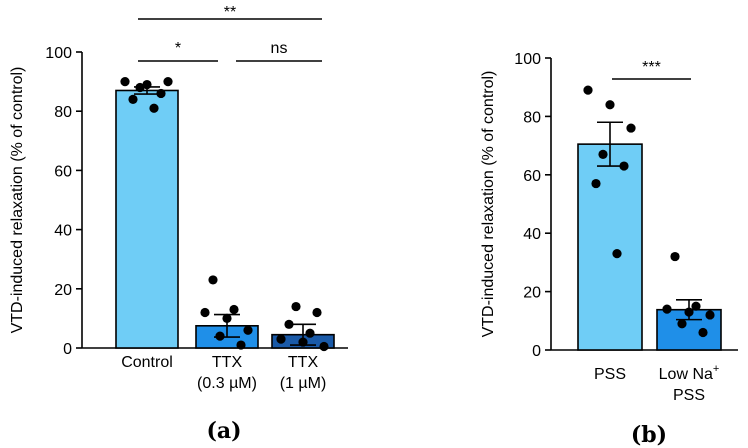  What do you see at coordinates (651, 67) in the screenshot?
I see `significance-label: ***` at bounding box center [651, 67].